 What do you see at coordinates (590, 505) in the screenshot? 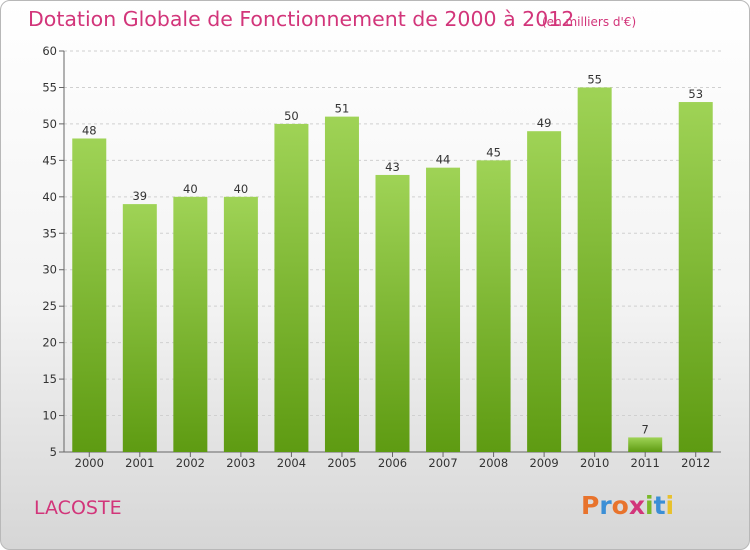
I see `logo-letter: P` at bounding box center [590, 505].